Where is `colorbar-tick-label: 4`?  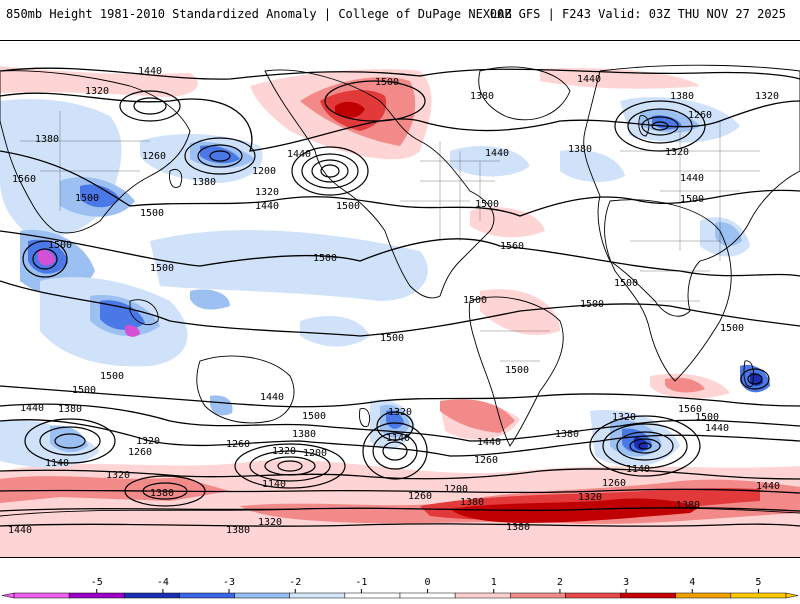
colorbar-tick-label: 4 is located at coordinates (692, 582).